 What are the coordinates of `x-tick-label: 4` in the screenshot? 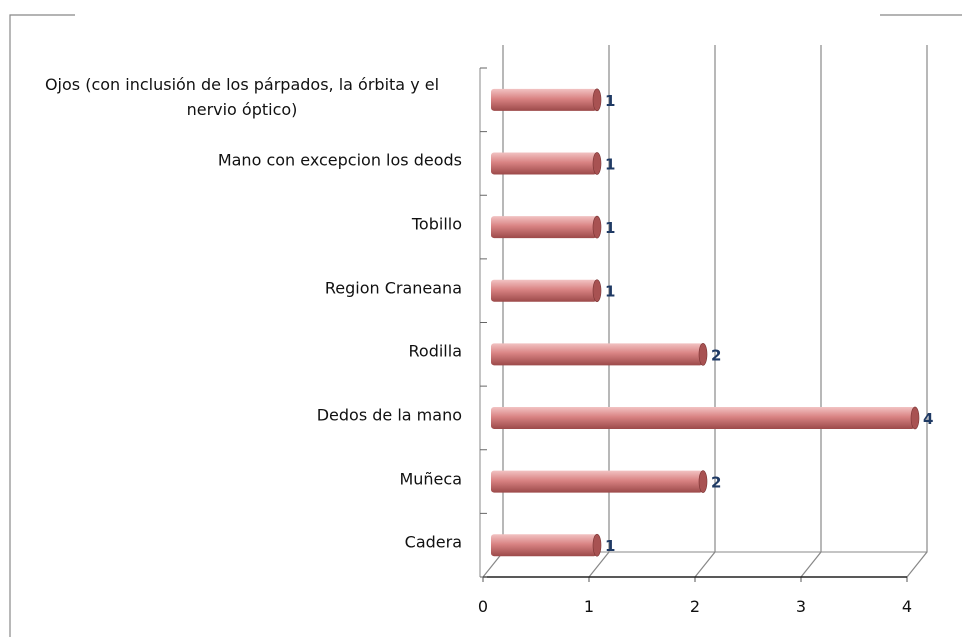 It's located at (907, 606).